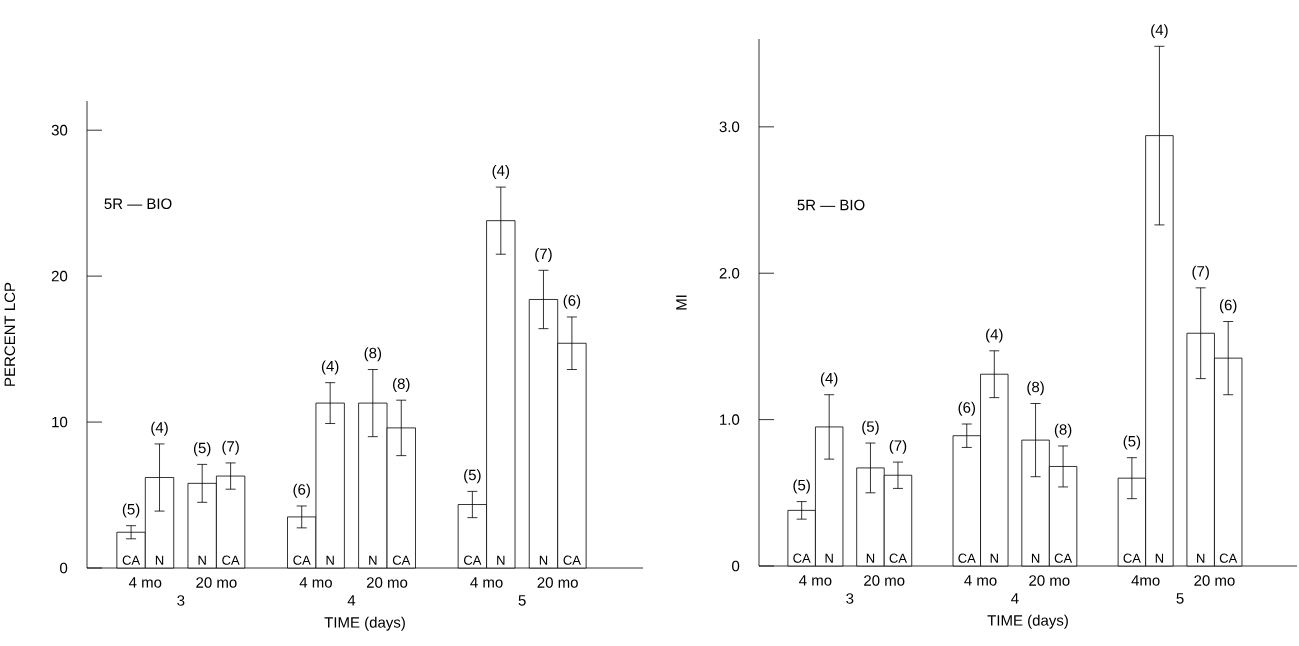  What do you see at coordinates (1145, 580) in the screenshot?
I see `text: 4mo` at bounding box center [1145, 580].